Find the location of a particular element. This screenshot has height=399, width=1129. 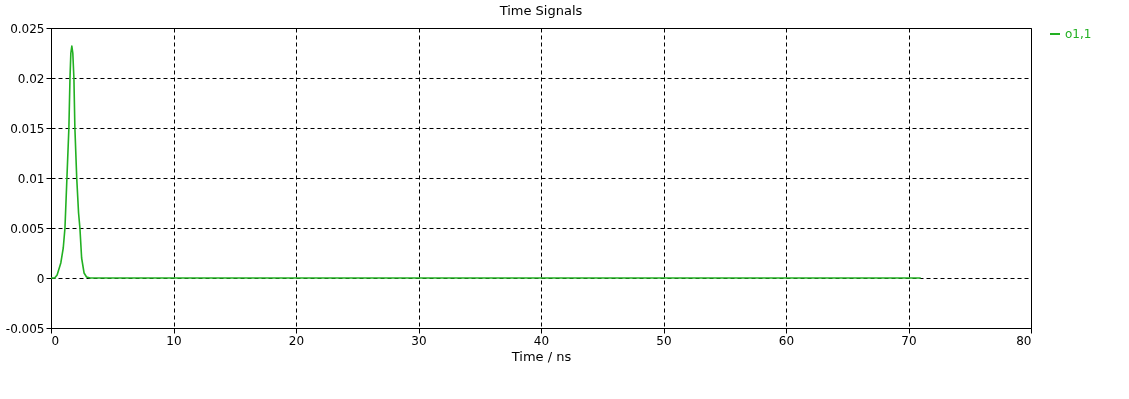

chart-title: Time Signals is located at coordinates (540, 10).